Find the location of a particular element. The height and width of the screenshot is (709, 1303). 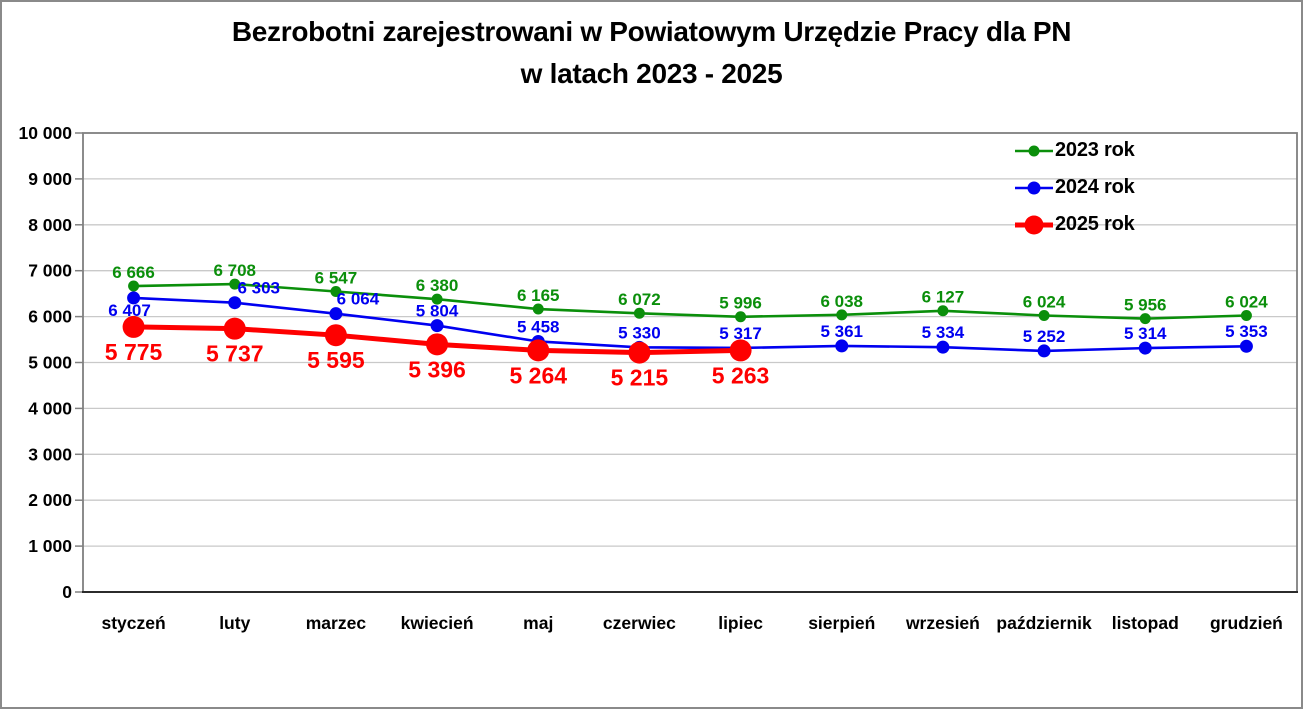

data-point-label: 5 996 is located at coordinates (740, 303).